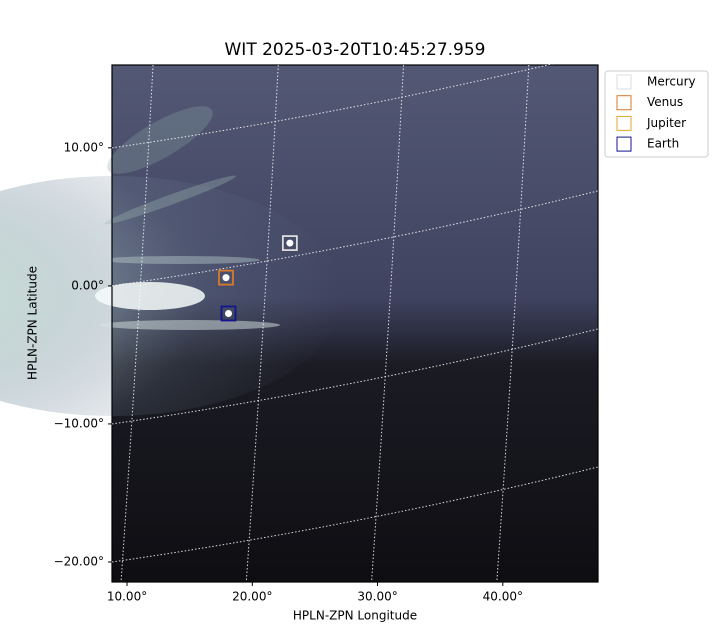 Image resolution: width=720 pixels, height=640 pixels. Describe the element at coordinates (355, 50) in the screenshot. I see `chart-title: WIT 2025-03-20T10:45:27.959` at that location.